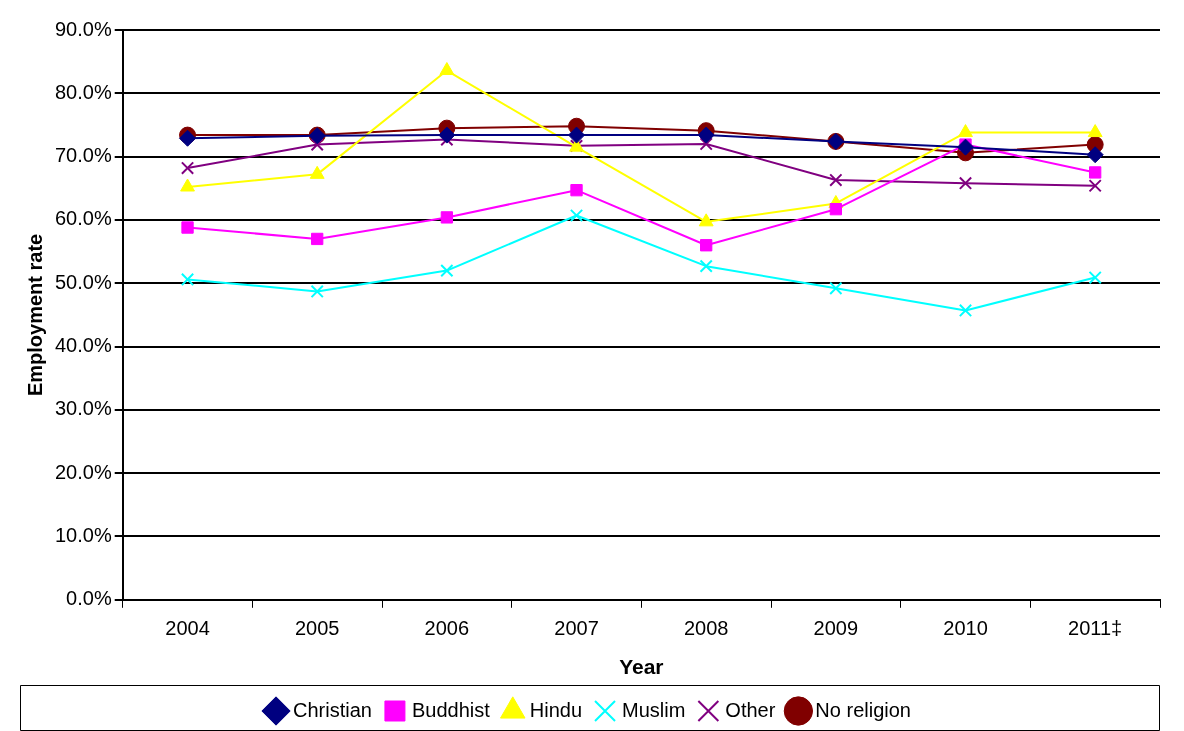 This screenshot has height=731, width=1184. What do you see at coordinates (332, 709) in the screenshot?
I see `legend-label: Christian` at bounding box center [332, 709].